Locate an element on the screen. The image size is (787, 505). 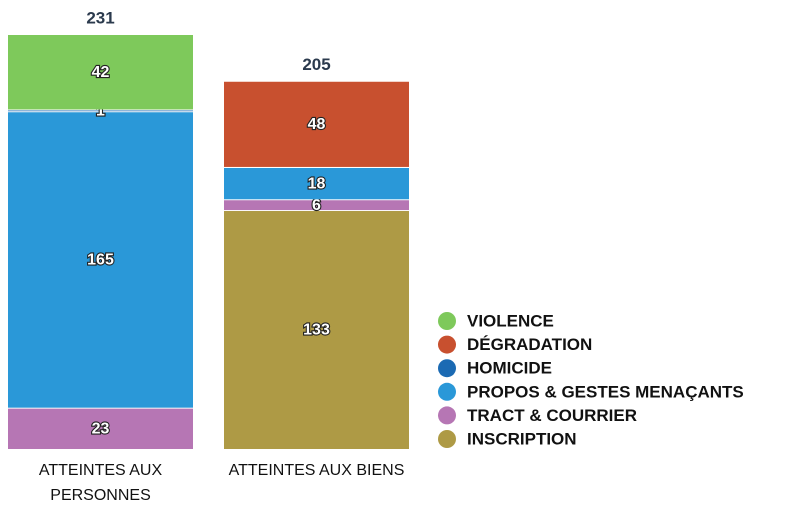
legend-label: PROPOS & GESTES MENAÇANTS is located at coordinates (605, 391).